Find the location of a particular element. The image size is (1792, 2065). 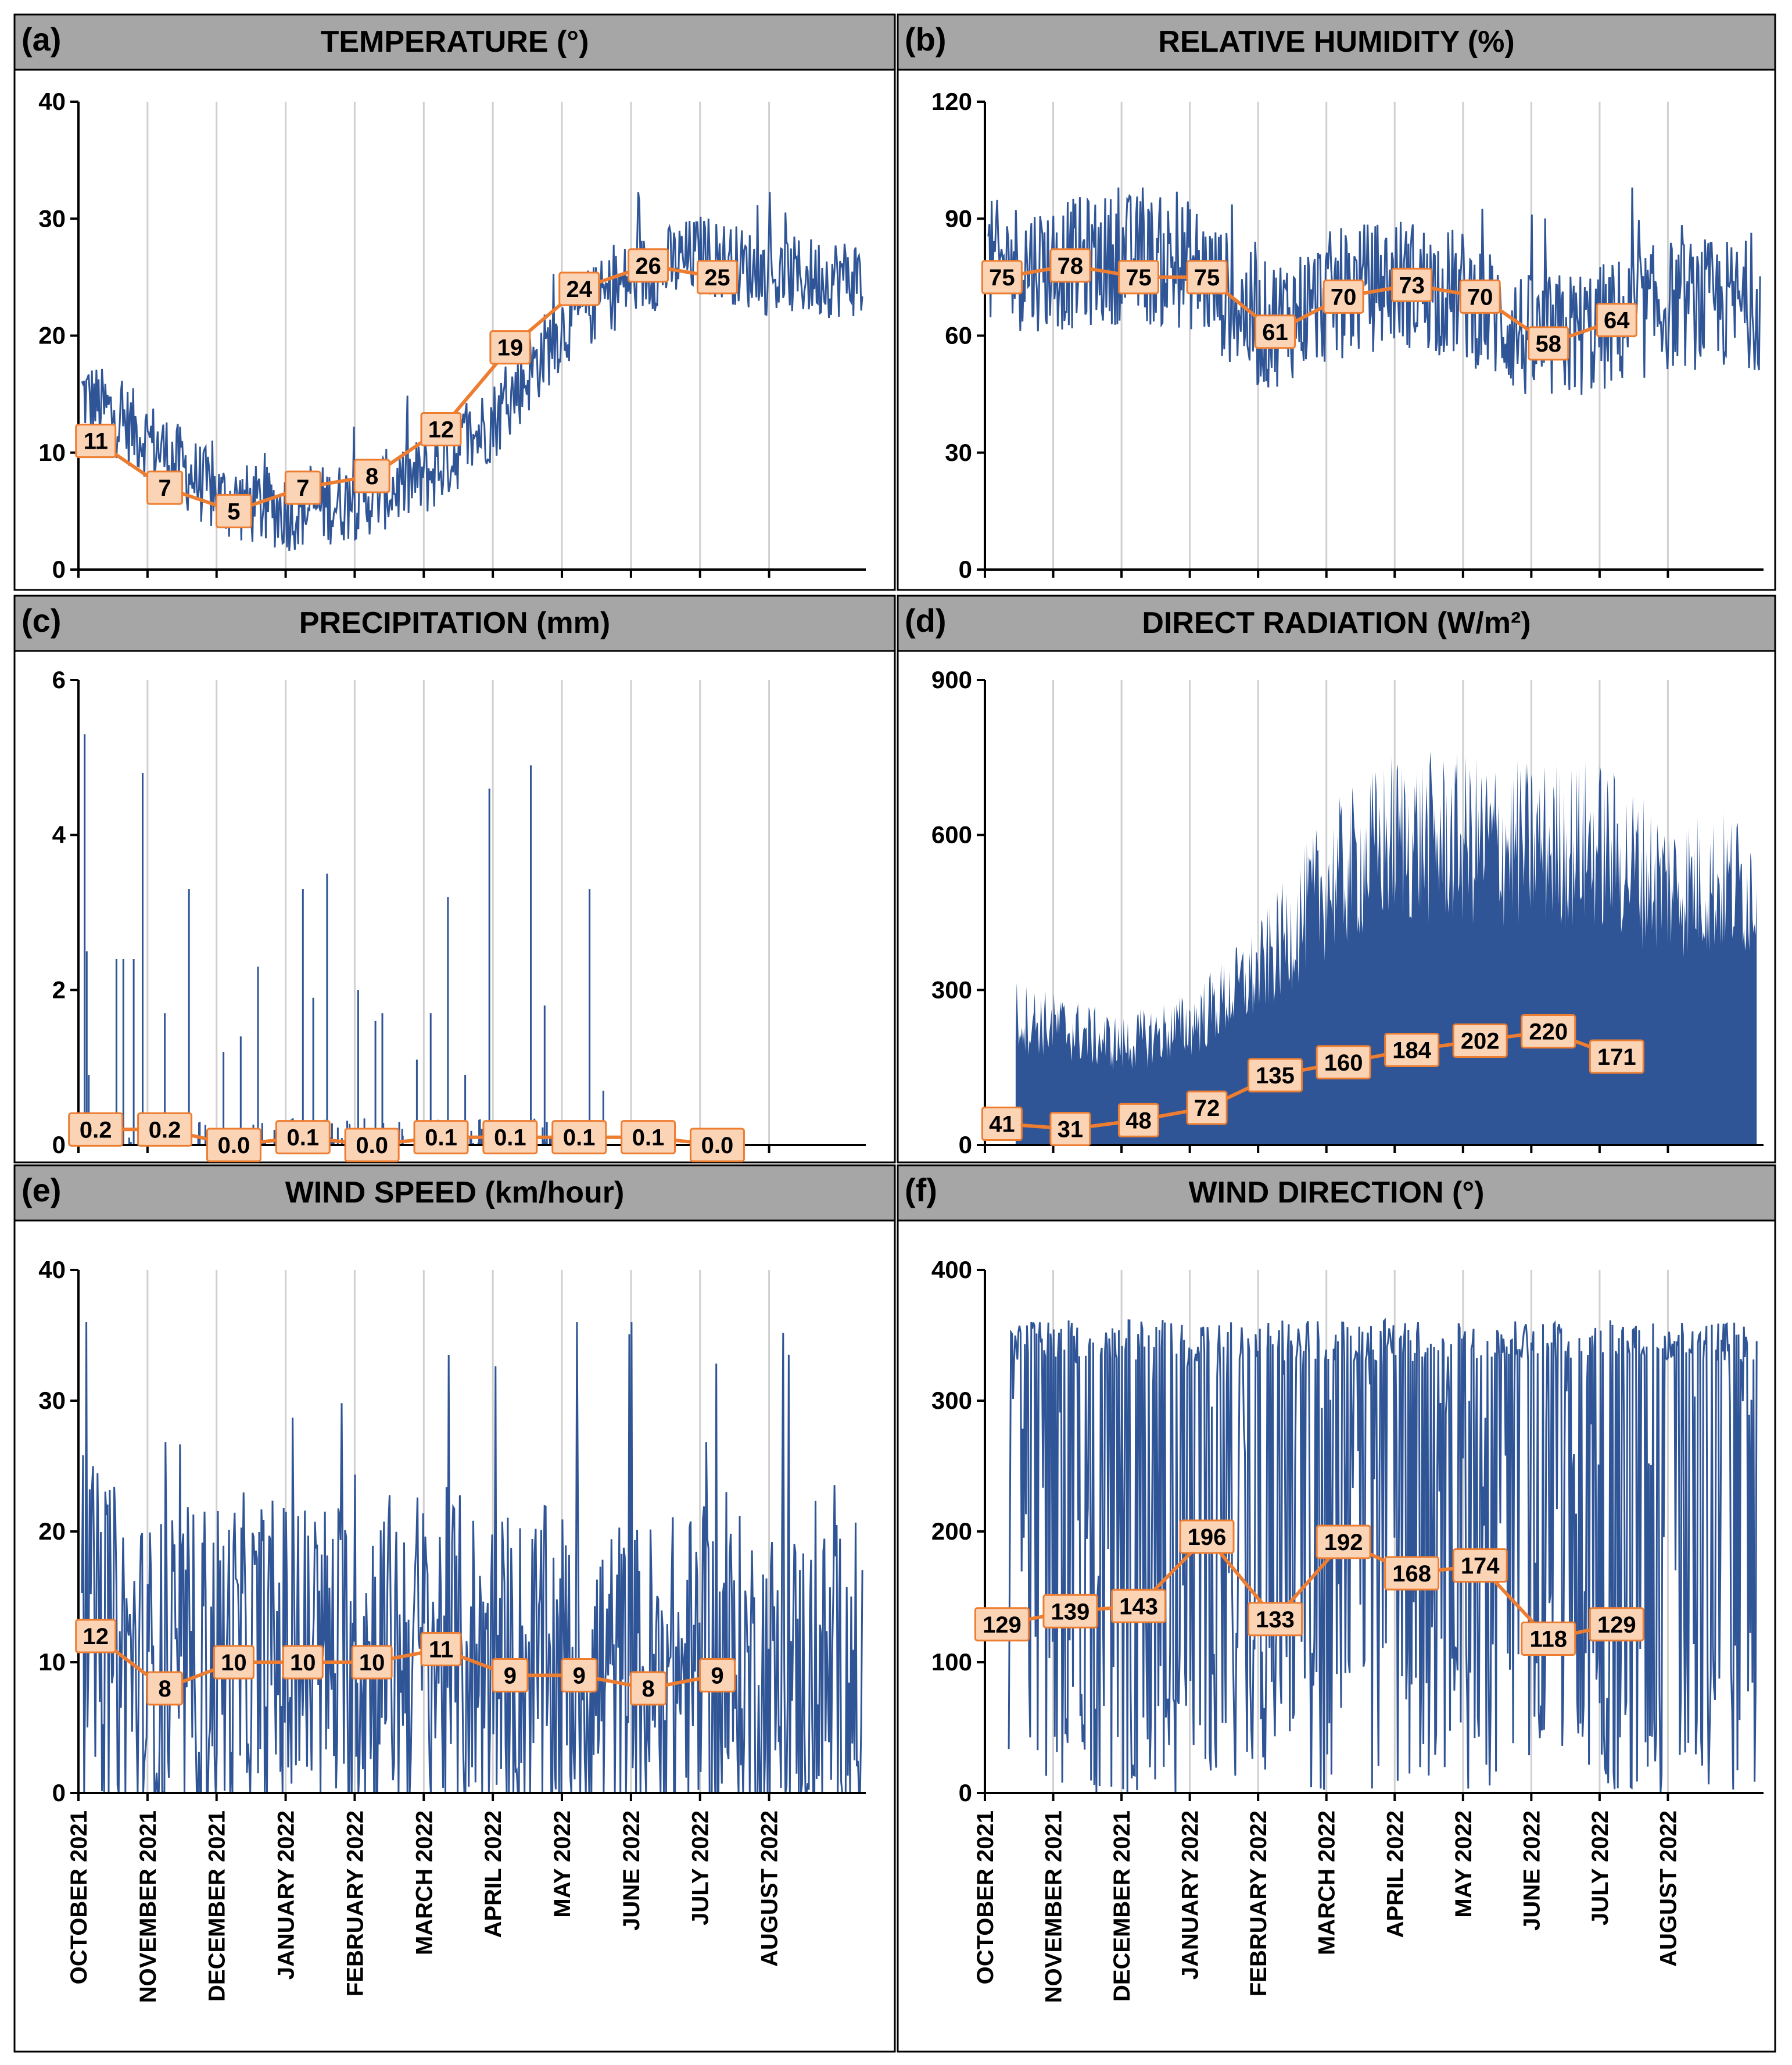

y-tick-label: 4 is located at coordinates (59, 835).